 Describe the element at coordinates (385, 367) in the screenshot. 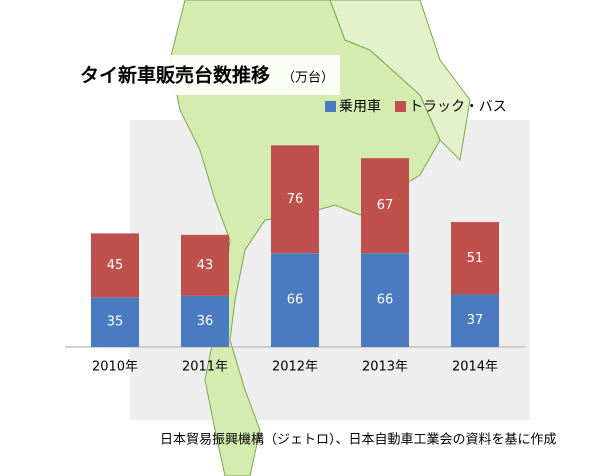

I see `x-tick-label: 2013年` at that location.